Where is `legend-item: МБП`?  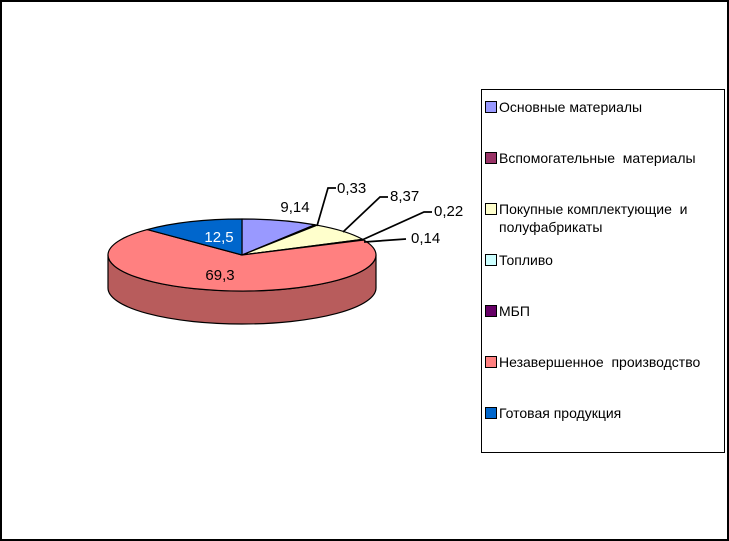 legend-item: МБП is located at coordinates (603, 327).